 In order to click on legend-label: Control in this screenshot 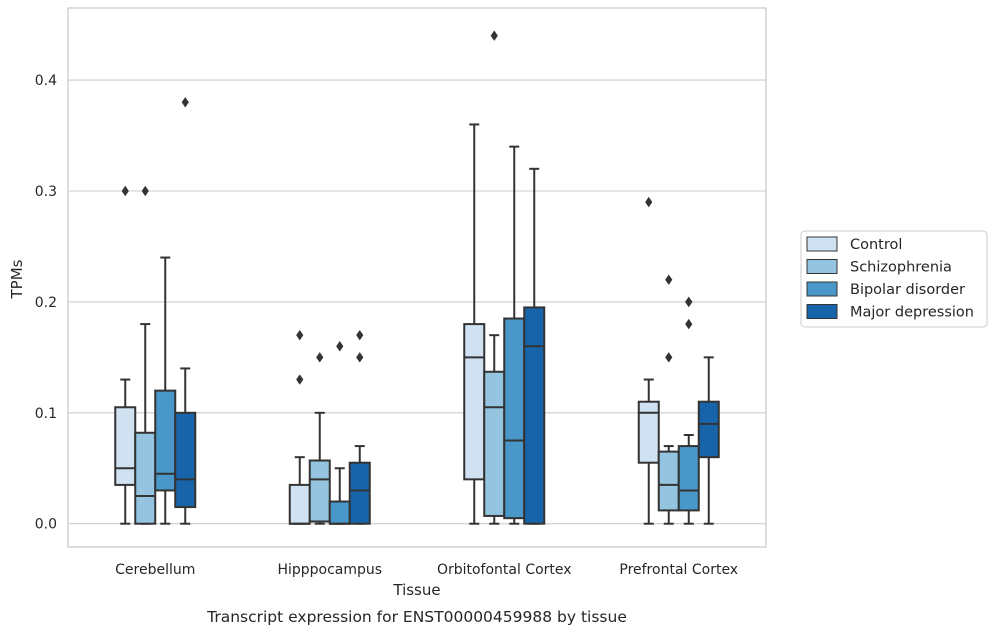, I will do `click(876, 245)`.